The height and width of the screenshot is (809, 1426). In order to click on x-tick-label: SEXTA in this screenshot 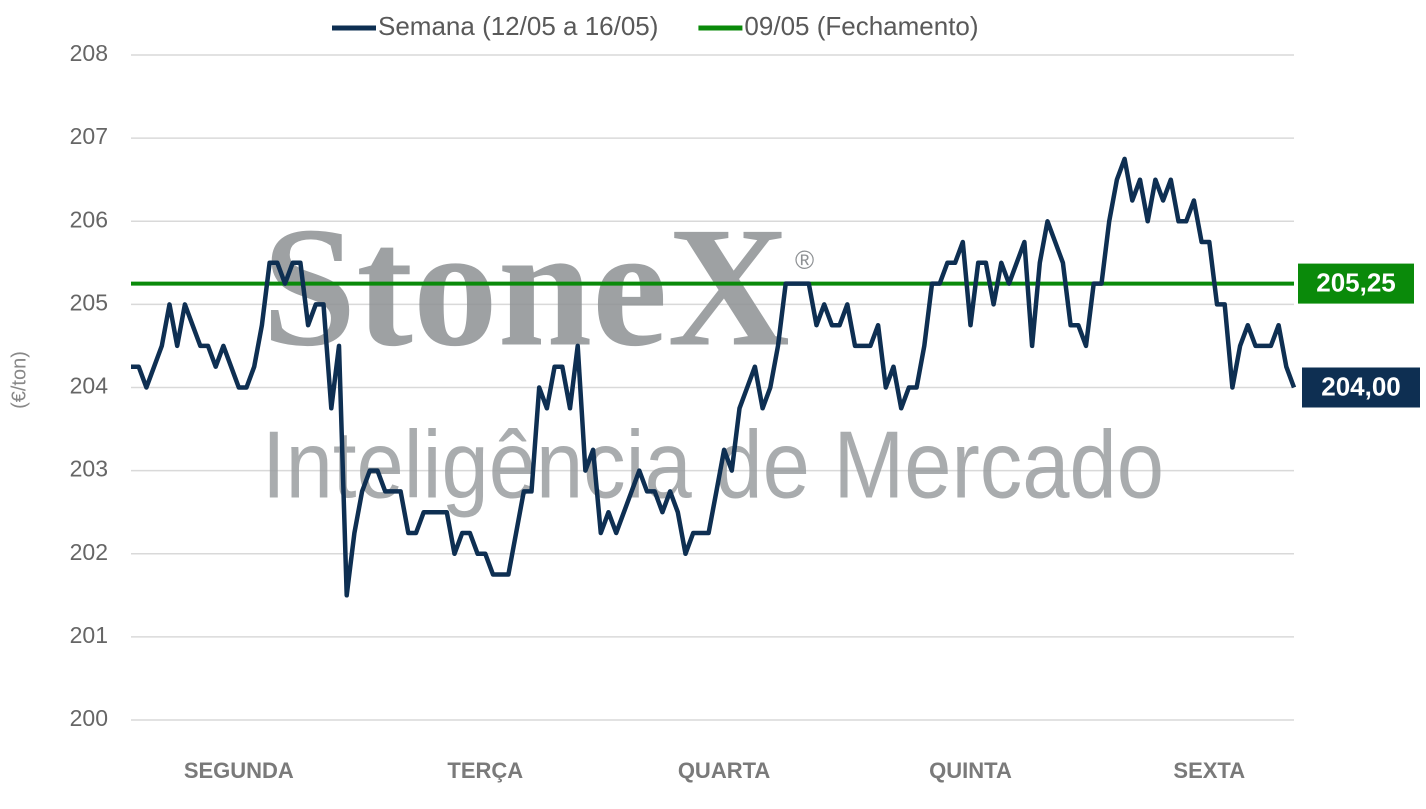, I will do `click(1209, 770)`.